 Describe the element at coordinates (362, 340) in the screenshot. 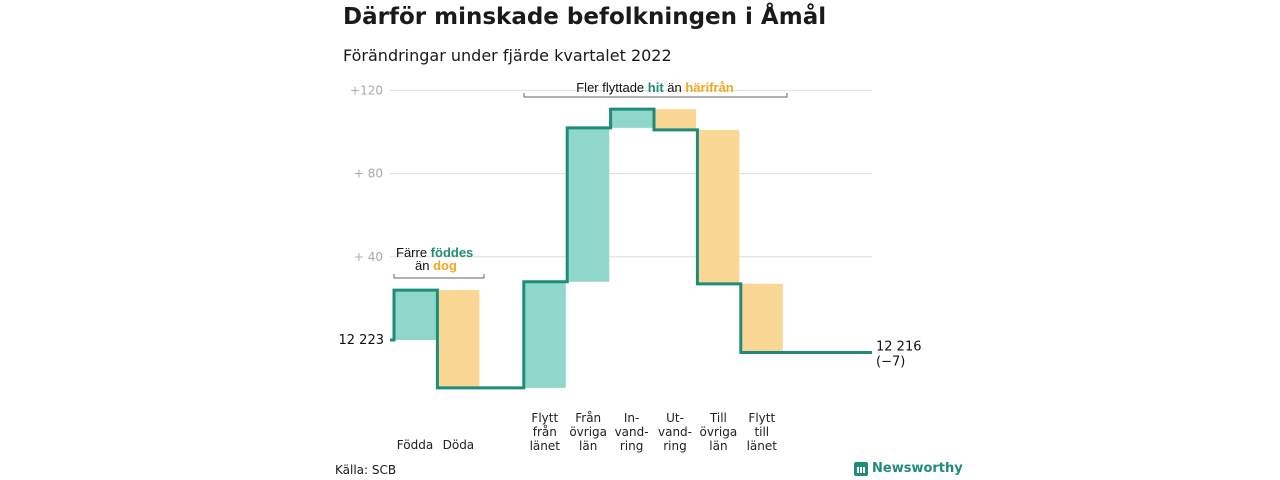

I see `start-value-label: 12 223` at that location.